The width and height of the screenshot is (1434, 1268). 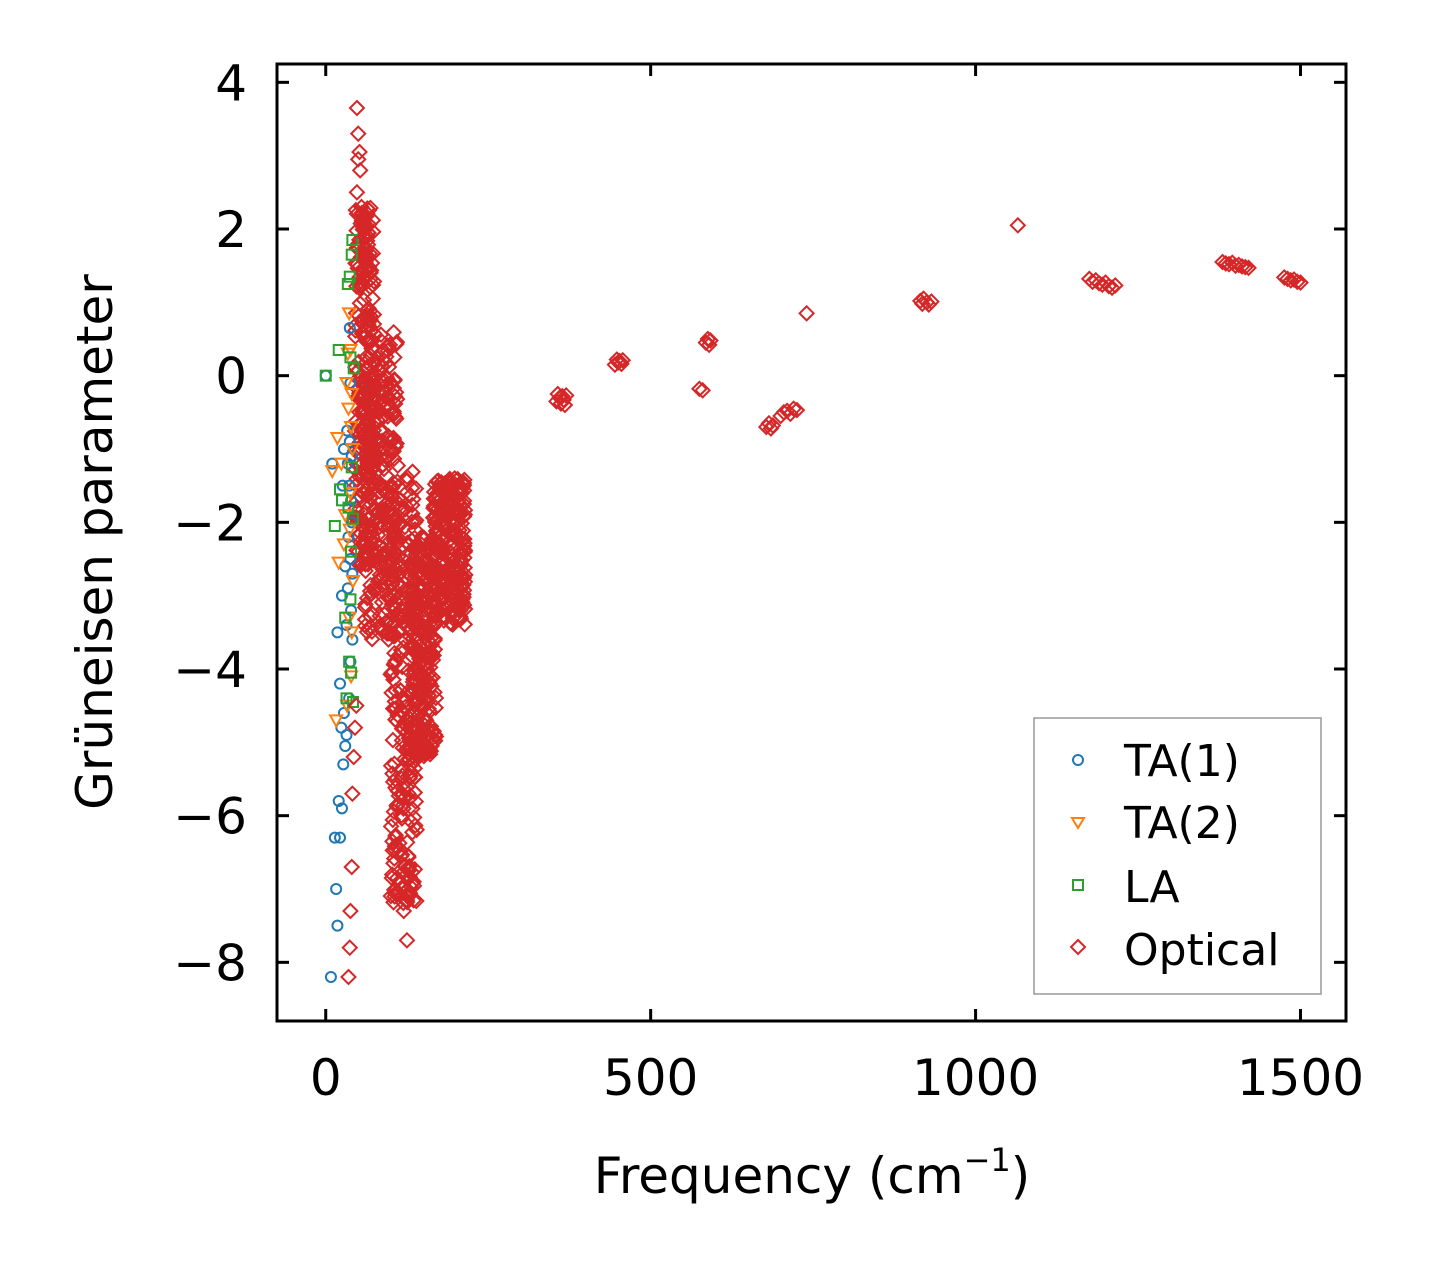 What do you see at coordinates (410, 555) in the screenshot?
I see `optical-dense-clouds` at bounding box center [410, 555].